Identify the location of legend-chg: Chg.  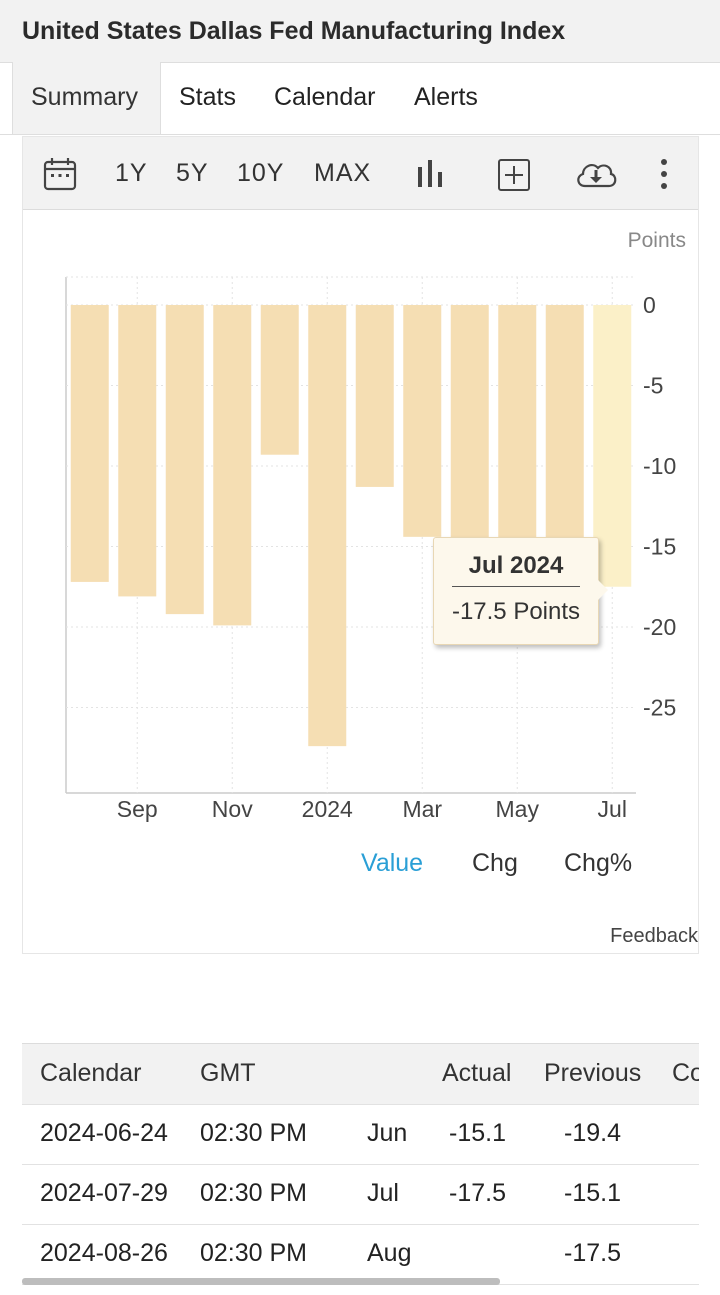
(495, 863).